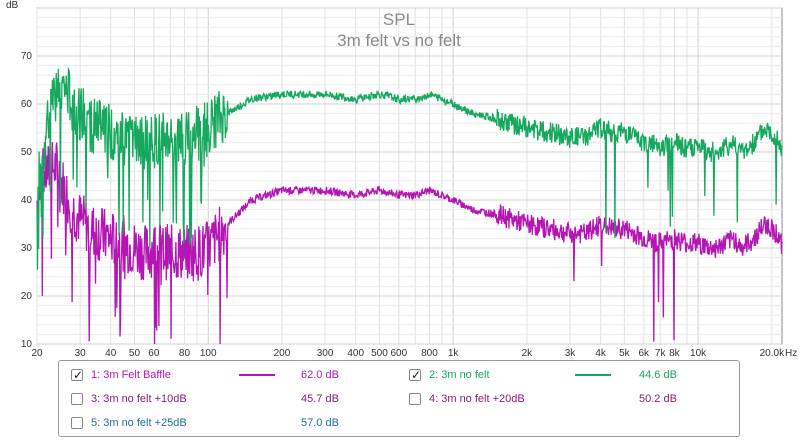 This screenshot has width=800, height=441. Describe the element at coordinates (398, 353) in the screenshot. I see `x-tick-label: 600` at that location.